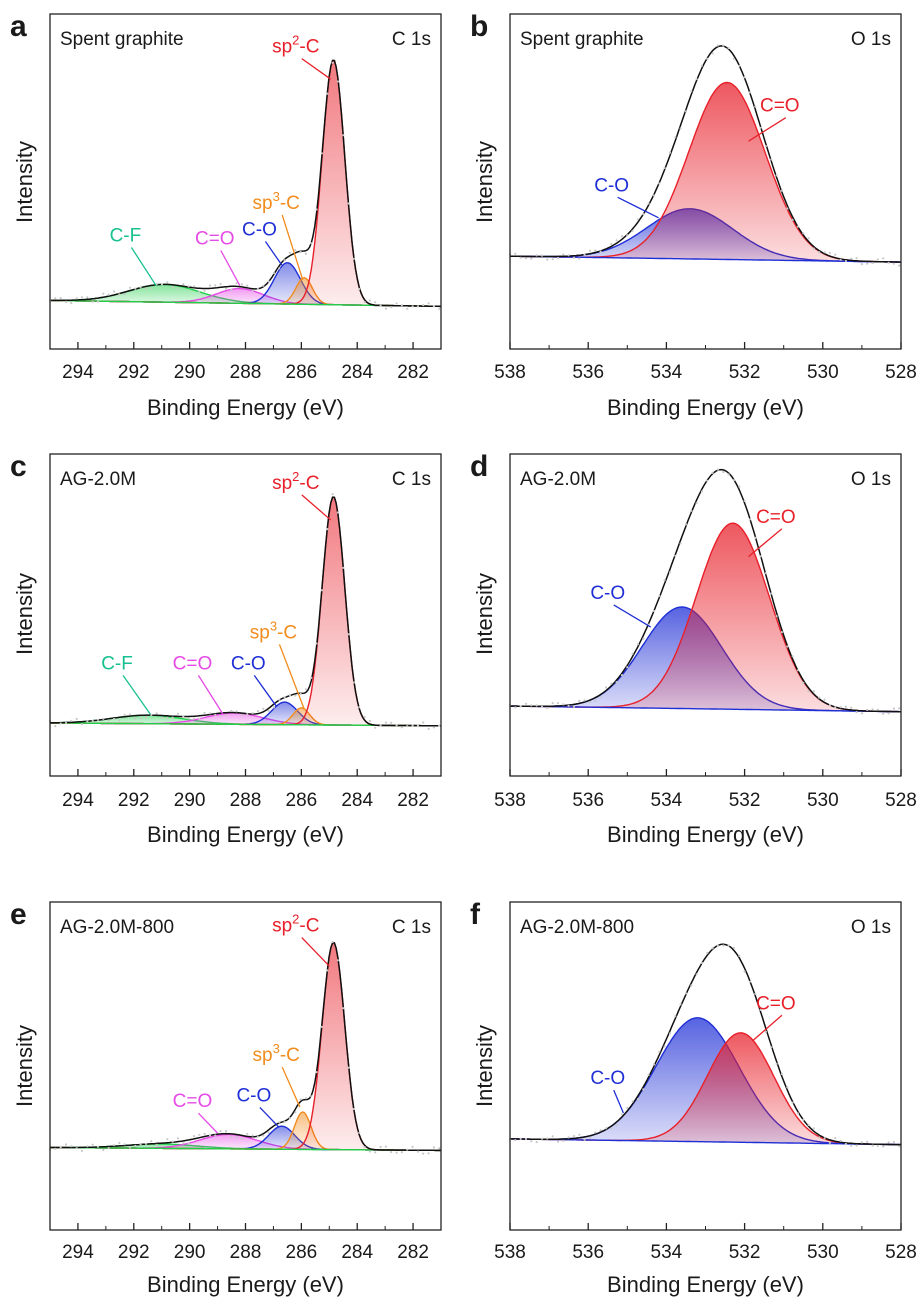  I want to click on peak-c-o-area, so click(245, 1142).